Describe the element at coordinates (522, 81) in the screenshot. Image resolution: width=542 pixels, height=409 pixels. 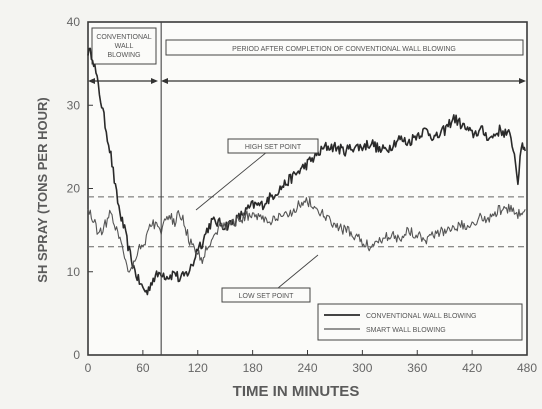
I see `period-after-arrow-head-right` at that location.